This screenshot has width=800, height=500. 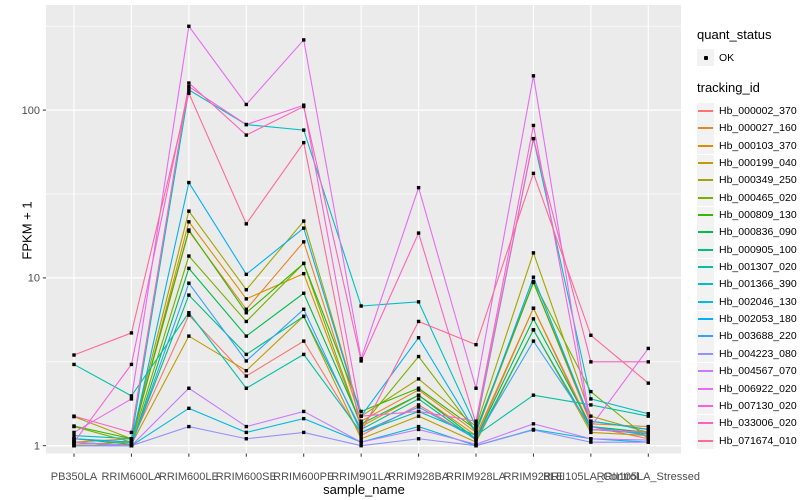 What do you see at coordinates (131, 477) in the screenshot?
I see `x-tick-label: RRIM600LA` at bounding box center [131, 477].